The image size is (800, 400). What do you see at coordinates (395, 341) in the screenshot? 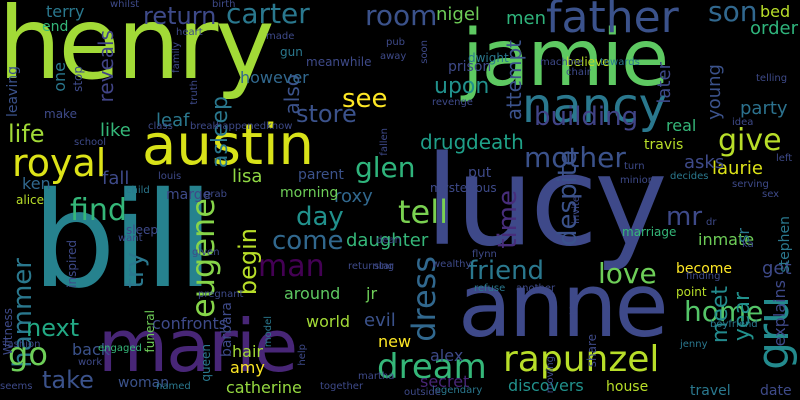
I see `word: new` at bounding box center [395, 341].